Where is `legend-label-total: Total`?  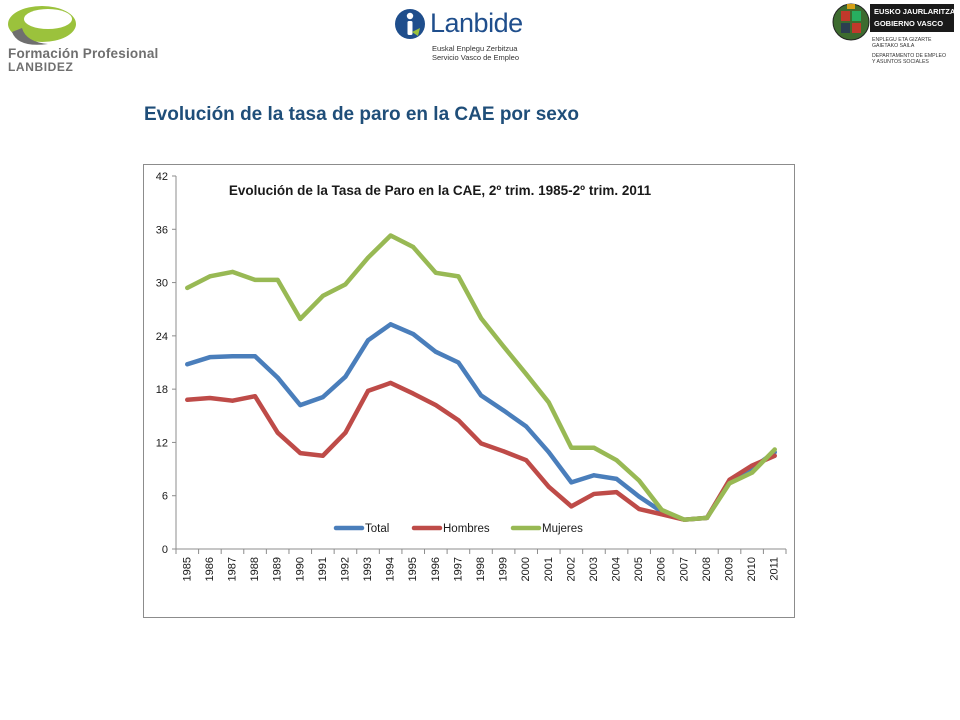 legend-label-total: Total is located at coordinates (377, 529).